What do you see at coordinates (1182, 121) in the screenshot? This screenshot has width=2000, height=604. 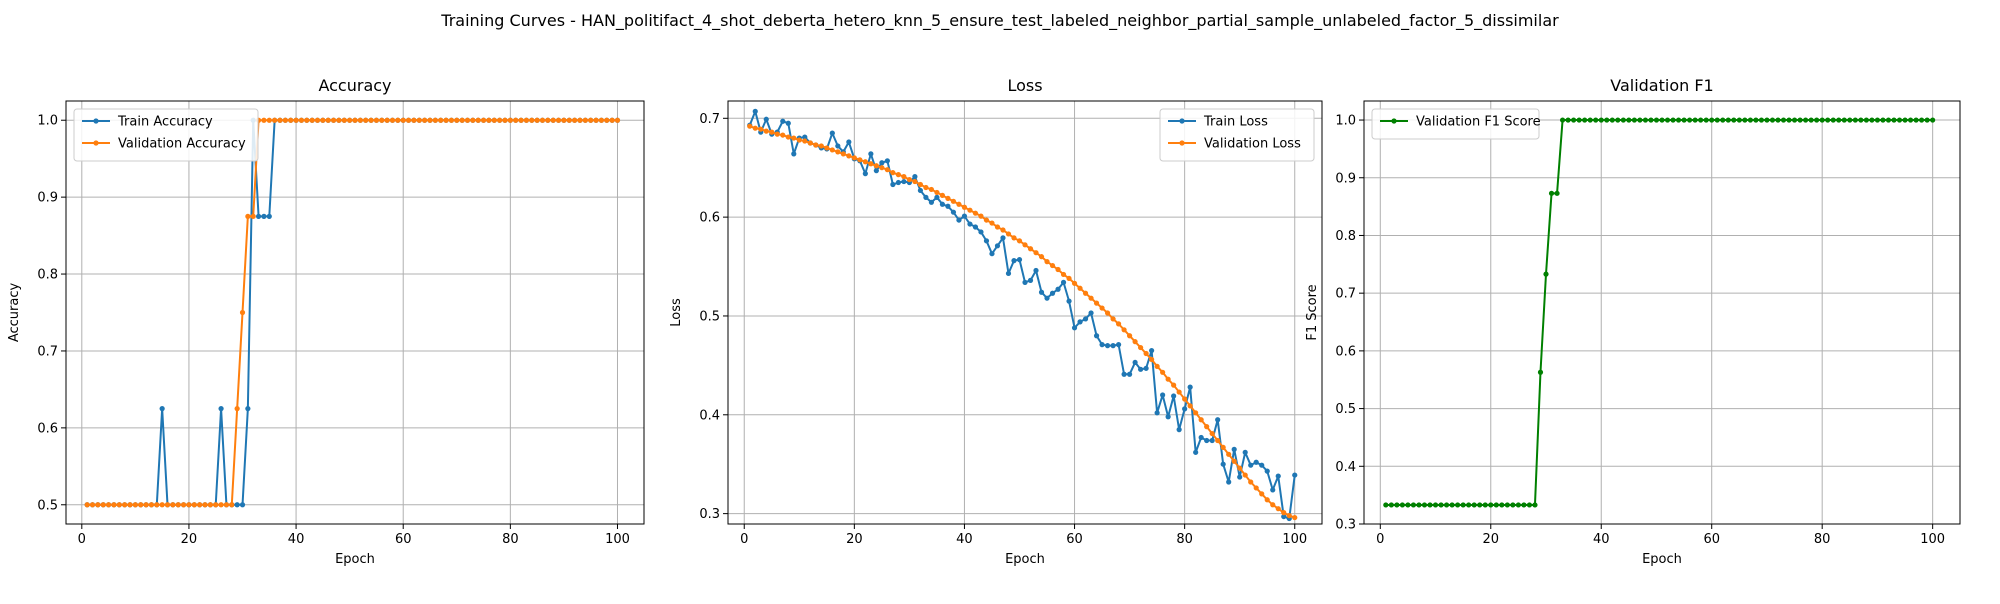 I see `legend-marker` at bounding box center [1182, 121].